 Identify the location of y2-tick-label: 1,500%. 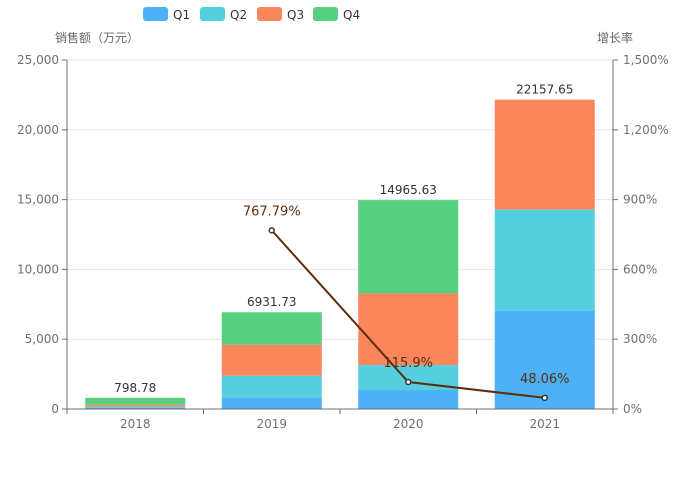
(646, 60).